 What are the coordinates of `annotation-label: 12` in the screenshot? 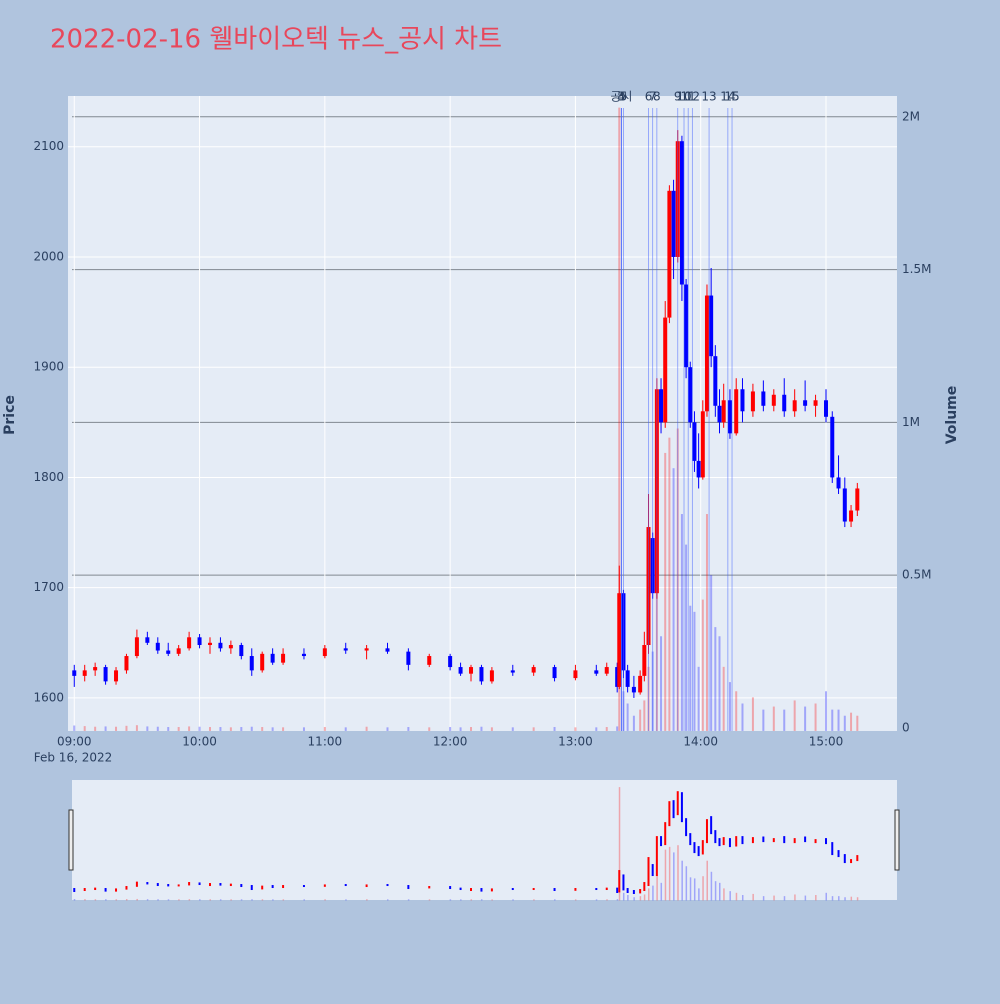 It's located at (692, 97).